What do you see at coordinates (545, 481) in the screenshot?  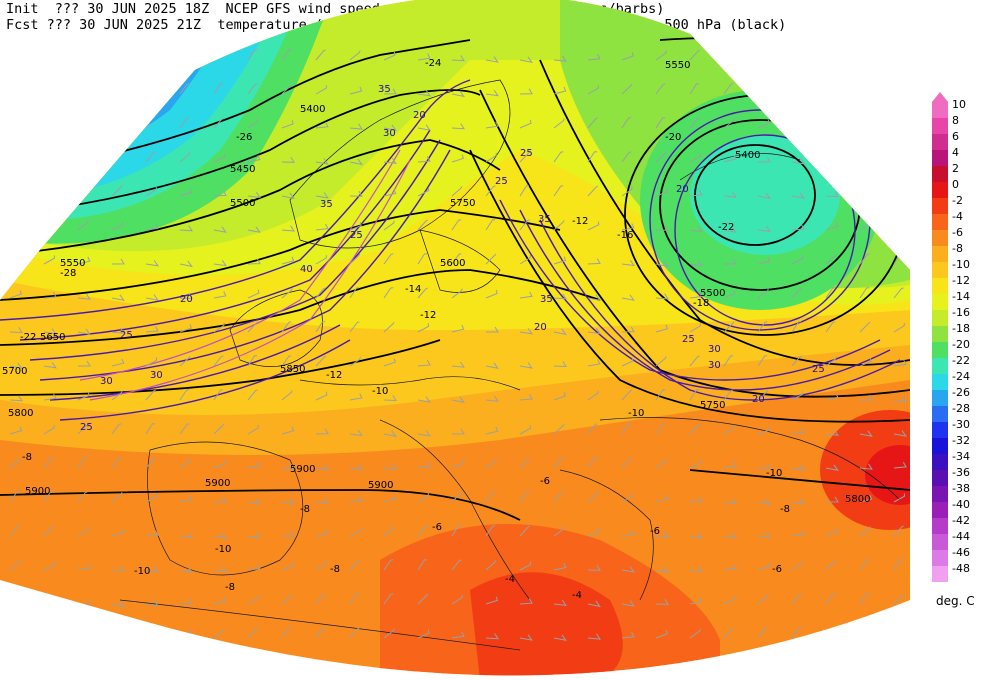 I see `temp-label: -6` at bounding box center [545, 481].